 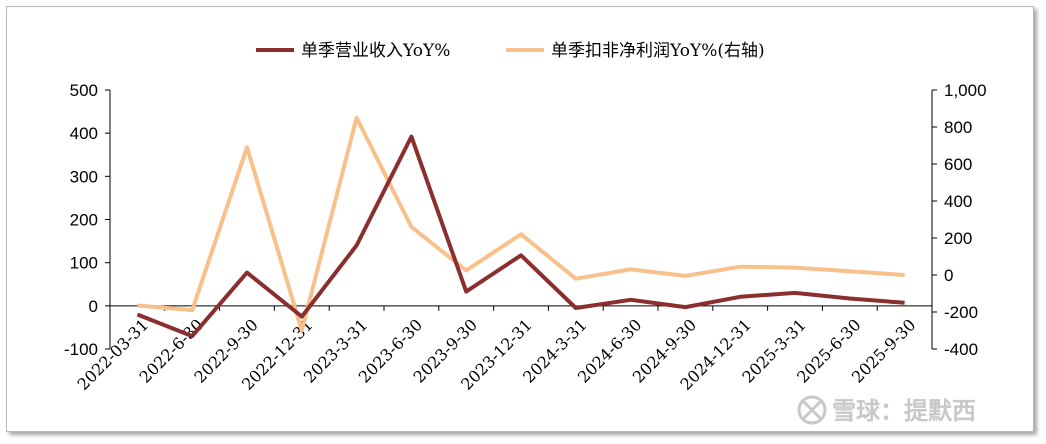 I want to click on y-right-tick-label: 600, so click(x=958, y=164).